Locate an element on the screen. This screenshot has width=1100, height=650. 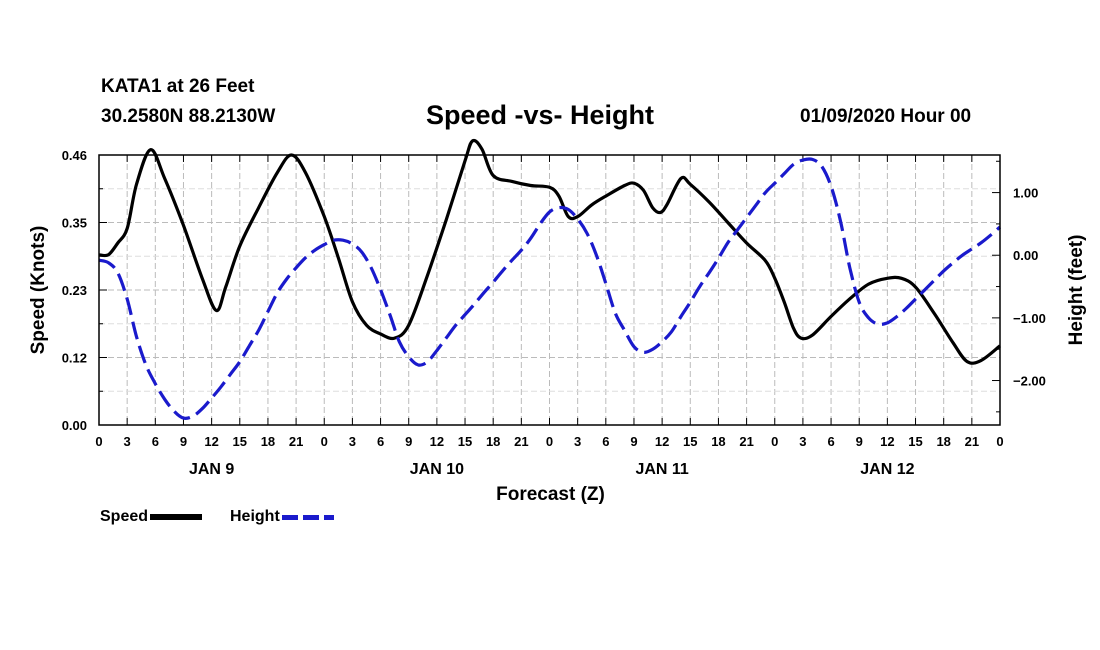
legend-item-height: Height is located at coordinates (282, 517).